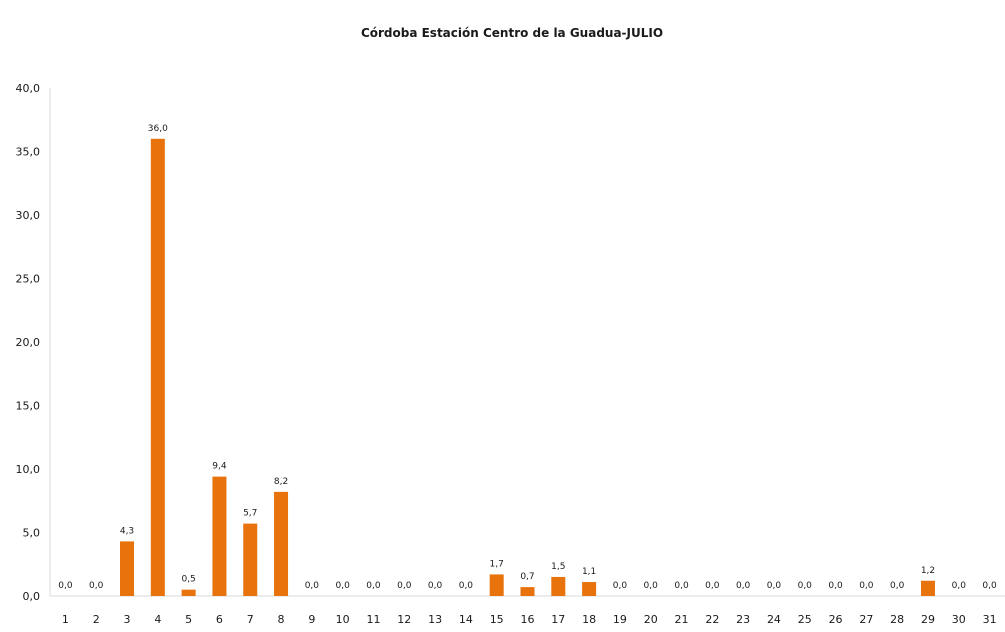  I want to click on x-tick-label: 23, so click(743, 619).